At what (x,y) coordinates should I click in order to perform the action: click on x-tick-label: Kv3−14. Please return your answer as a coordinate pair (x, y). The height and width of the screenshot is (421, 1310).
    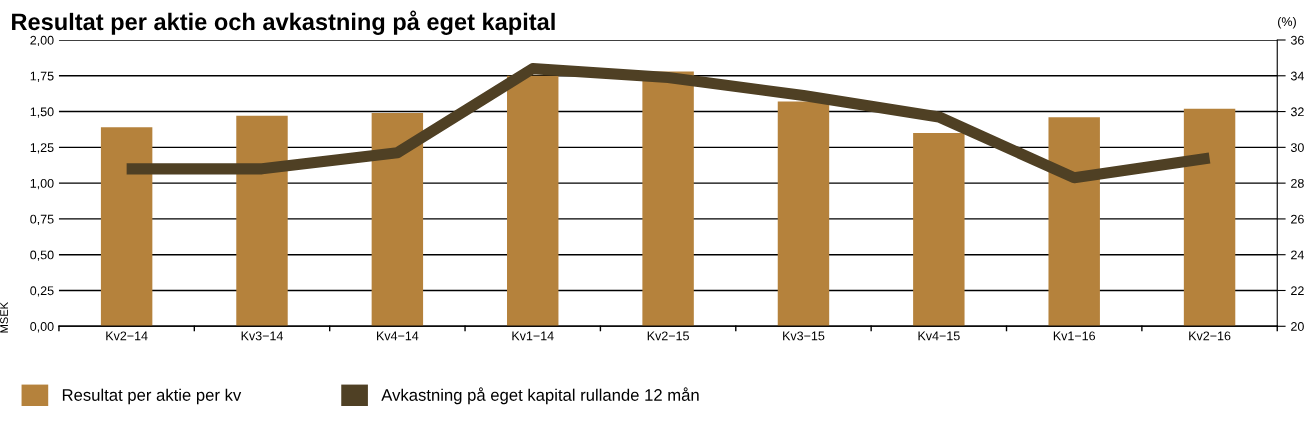
    Looking at the image, I should click on (262, 336).